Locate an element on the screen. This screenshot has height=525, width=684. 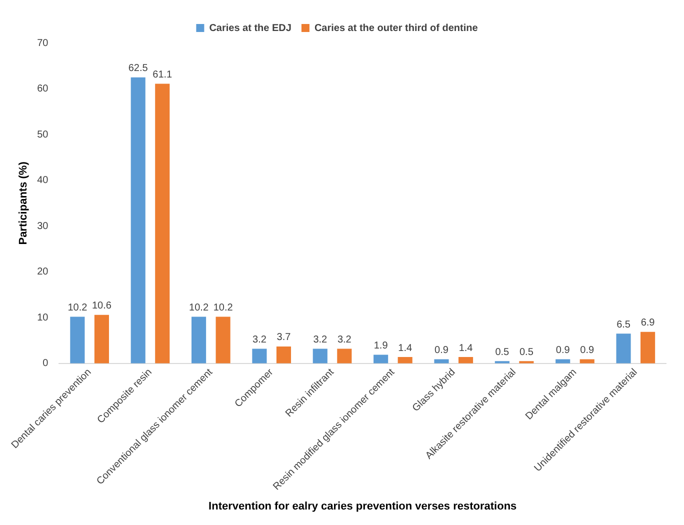
y-tick-label: 50 is located at coordinates (43, 134).